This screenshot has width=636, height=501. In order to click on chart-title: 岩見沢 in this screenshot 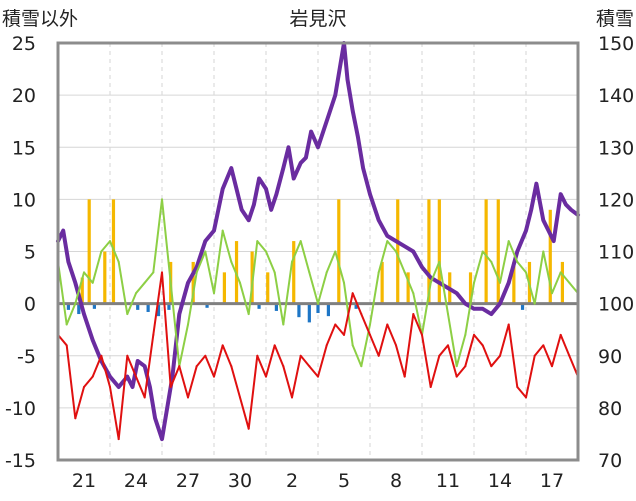, I will do `click(317, 19)`.